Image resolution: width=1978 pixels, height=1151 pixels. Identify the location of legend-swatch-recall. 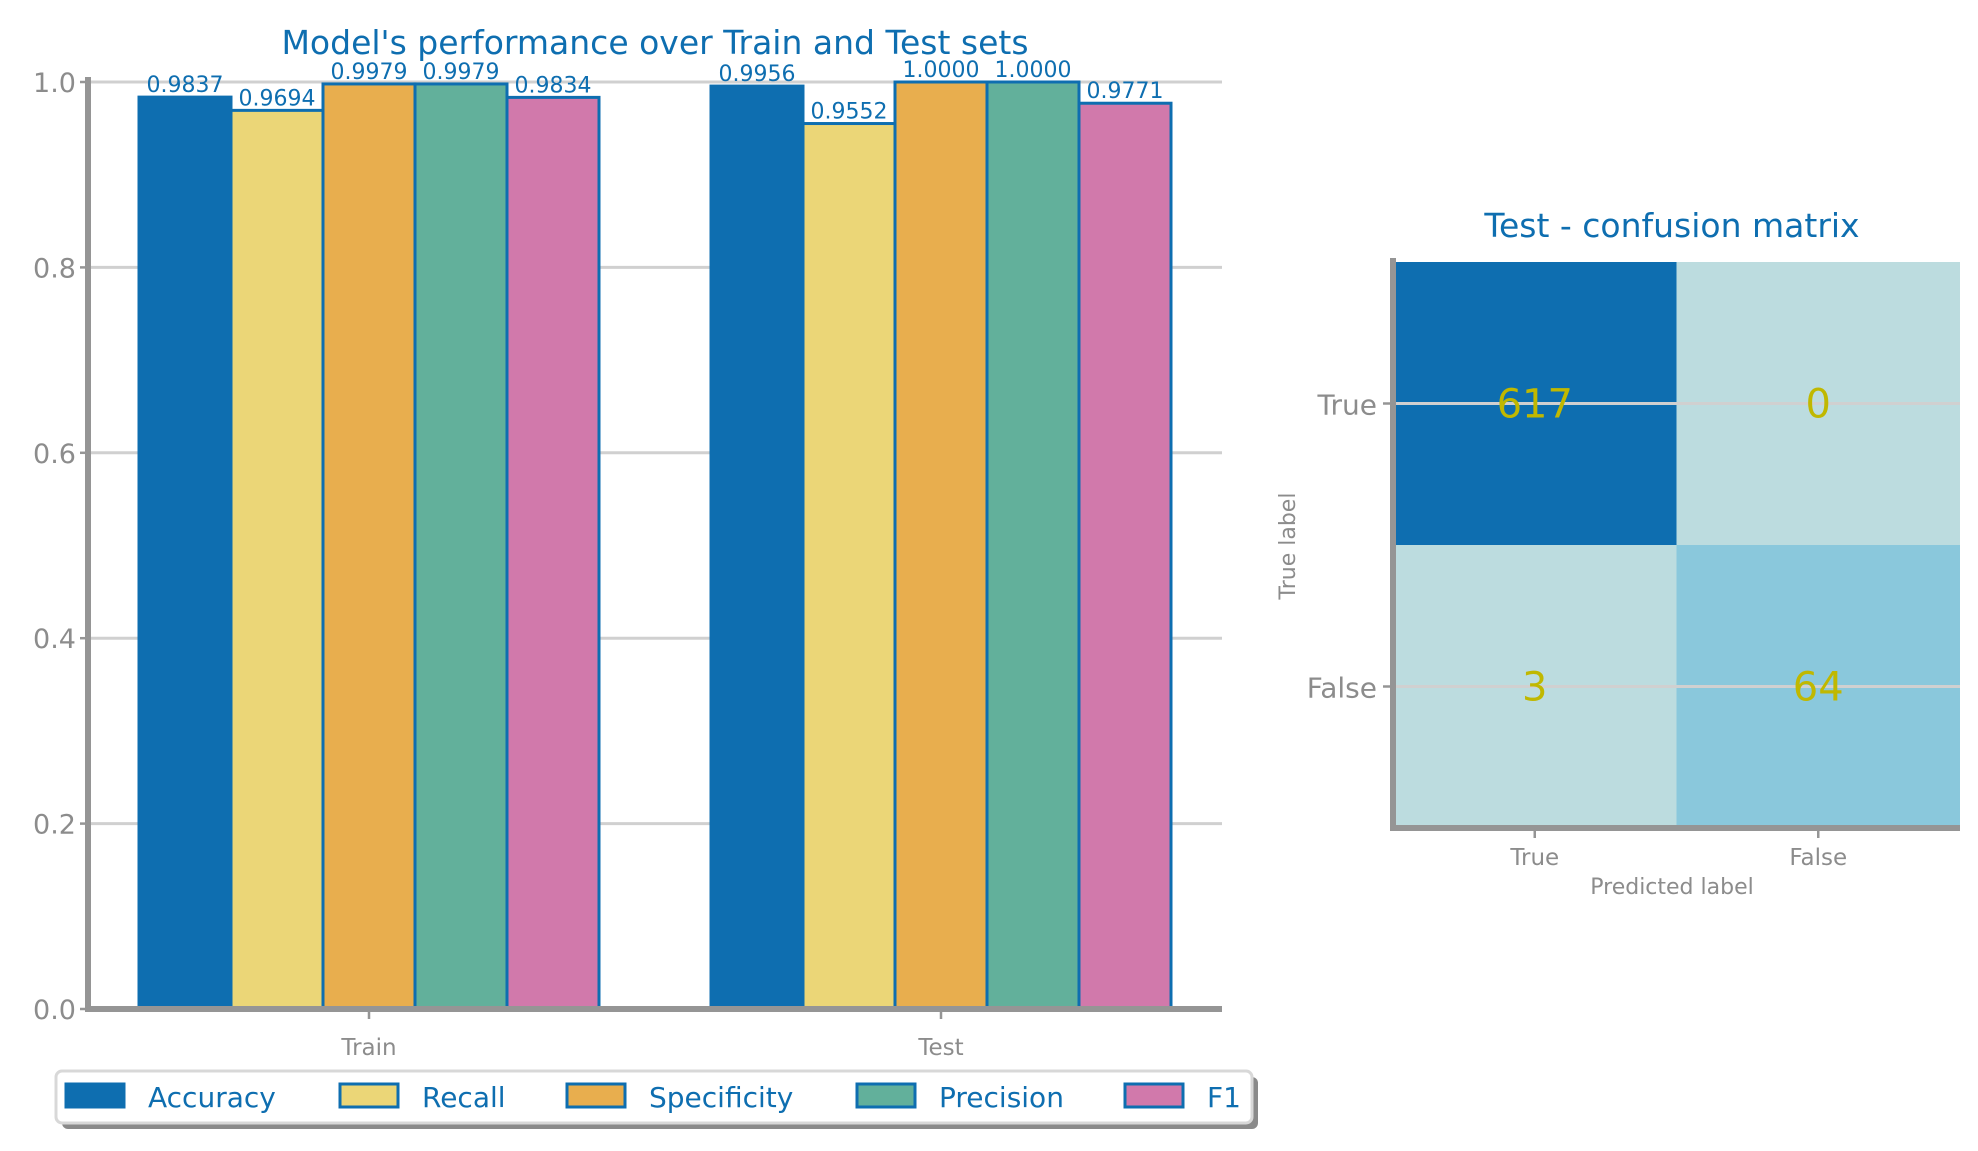
(369, 1095).